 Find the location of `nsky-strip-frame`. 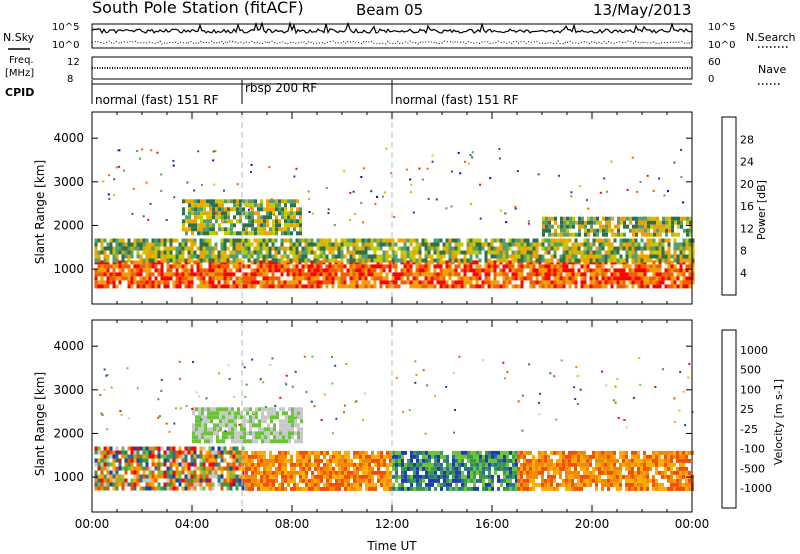

nsky-strip-frame is located at coordinates (392, 36).